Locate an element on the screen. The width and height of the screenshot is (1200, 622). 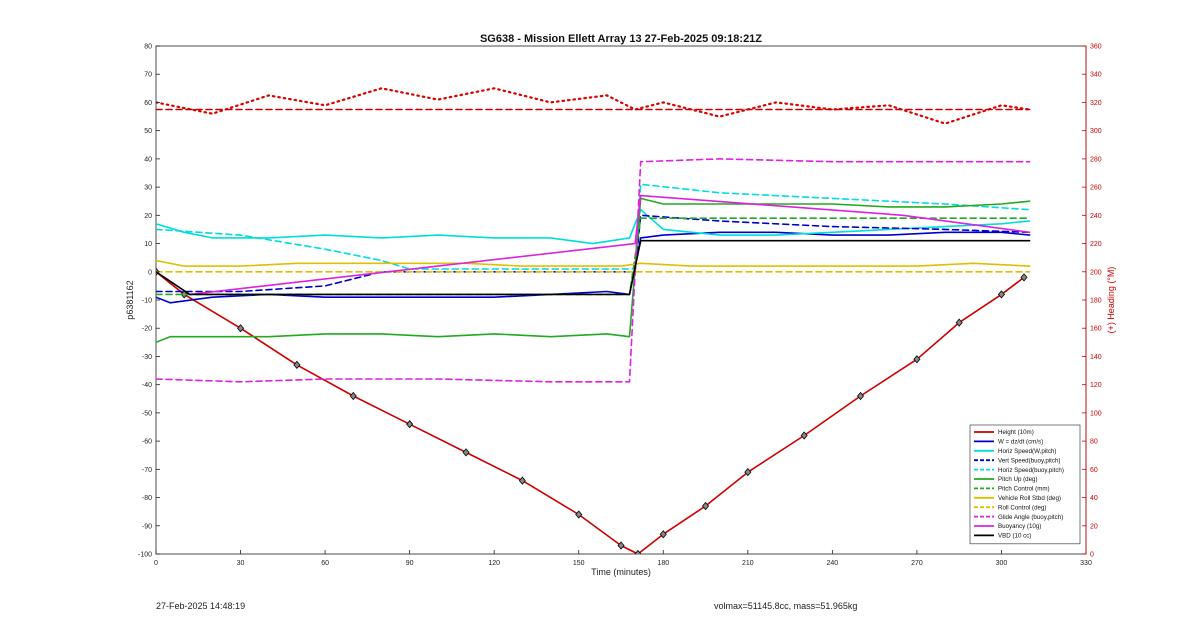
legend-label: VBD (10 cc) is located at coordinates (1014, 536).